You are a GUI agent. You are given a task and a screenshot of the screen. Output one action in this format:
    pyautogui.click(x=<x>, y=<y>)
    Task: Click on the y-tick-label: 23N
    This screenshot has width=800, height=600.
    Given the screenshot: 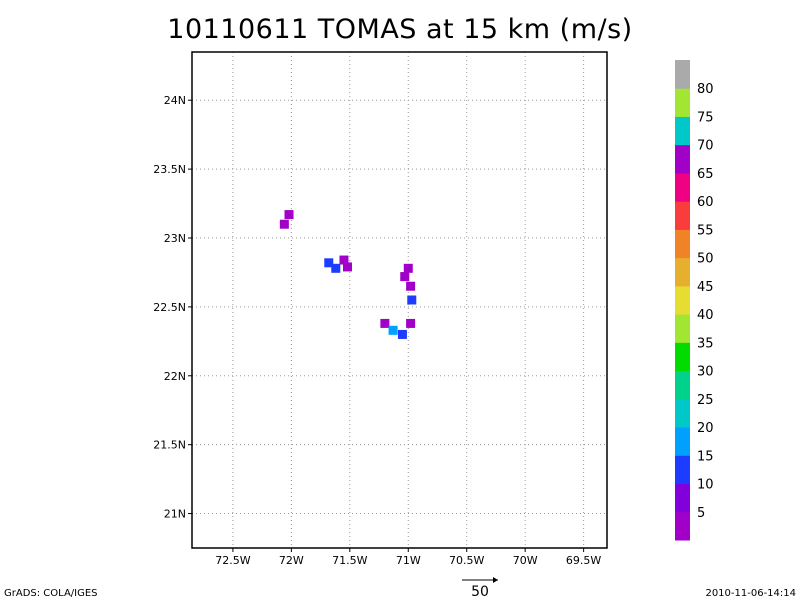 What is the action you would take?
    pyautogui.click(x=175, y=238)
    